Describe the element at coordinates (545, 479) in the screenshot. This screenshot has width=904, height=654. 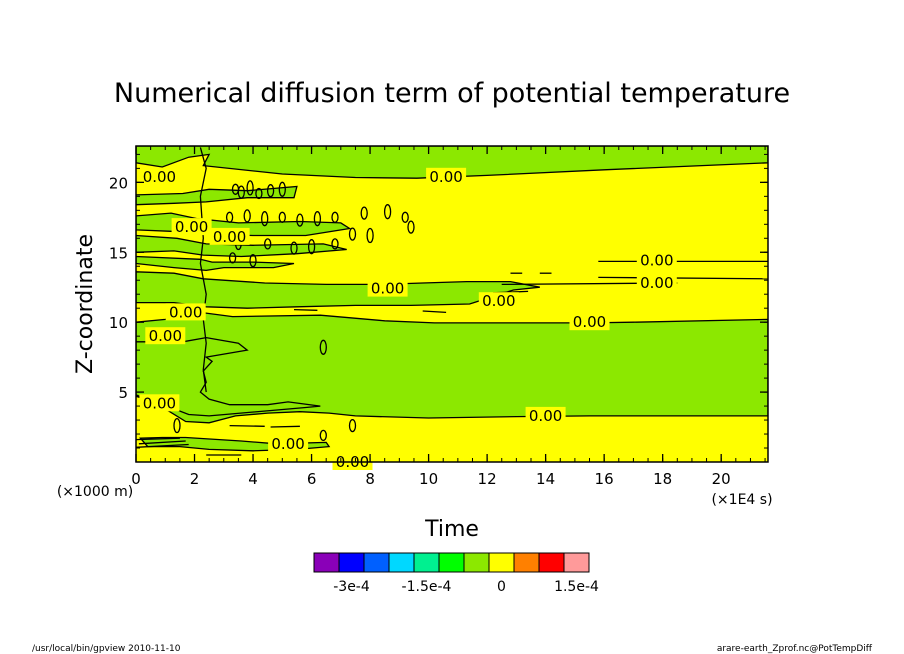
I see `x-tick-label: 14` at that location.